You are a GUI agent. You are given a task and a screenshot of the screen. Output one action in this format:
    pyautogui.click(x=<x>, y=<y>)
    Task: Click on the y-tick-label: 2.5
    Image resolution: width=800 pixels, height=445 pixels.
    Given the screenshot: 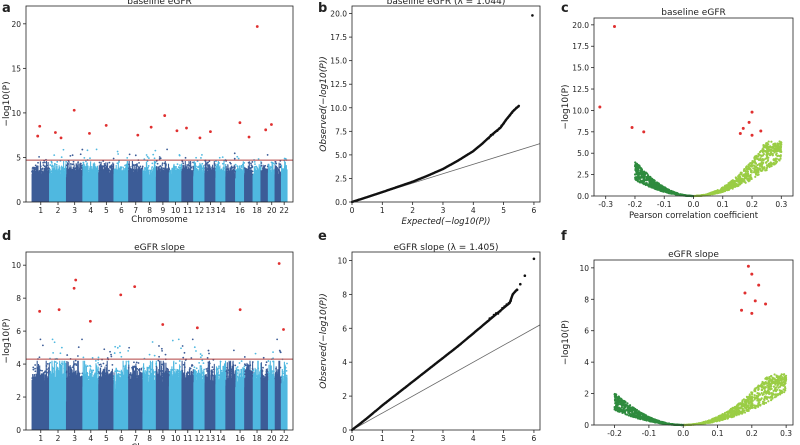 What is the action you would take?
    pyautogui.click(x=583, y=175)
    